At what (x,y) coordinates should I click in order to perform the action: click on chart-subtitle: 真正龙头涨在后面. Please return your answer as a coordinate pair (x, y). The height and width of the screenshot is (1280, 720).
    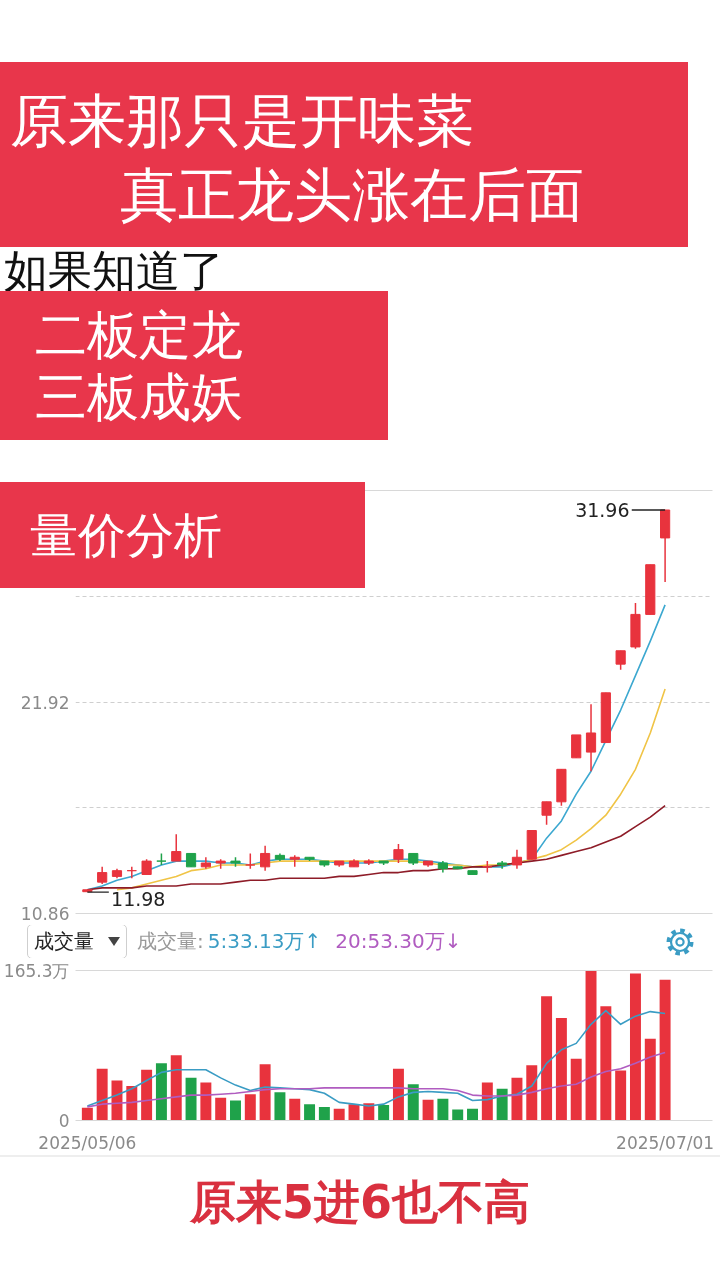
    Looking at the image, I should click on (352, 195).